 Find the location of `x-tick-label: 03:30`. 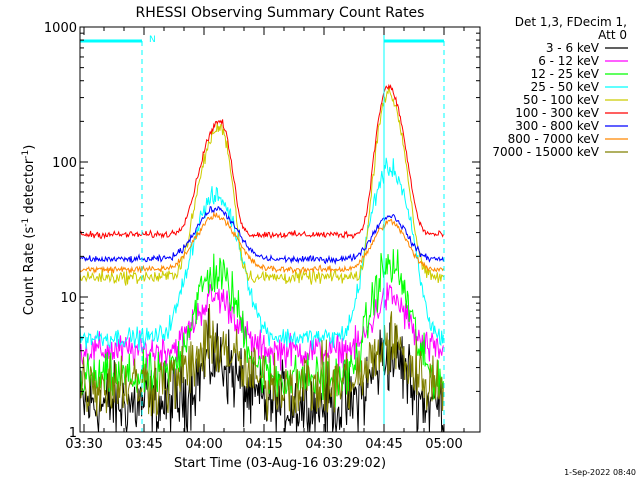

x-tick-label: 03:30 is located at coordinates (83, 444).